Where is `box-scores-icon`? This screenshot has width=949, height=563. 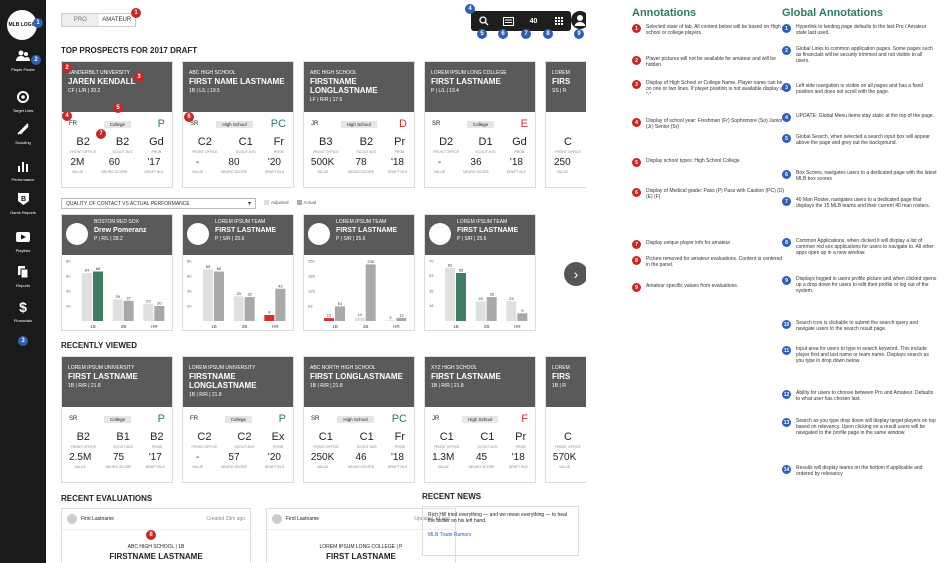 box-scores-icon is located at coordinates (509, 21).